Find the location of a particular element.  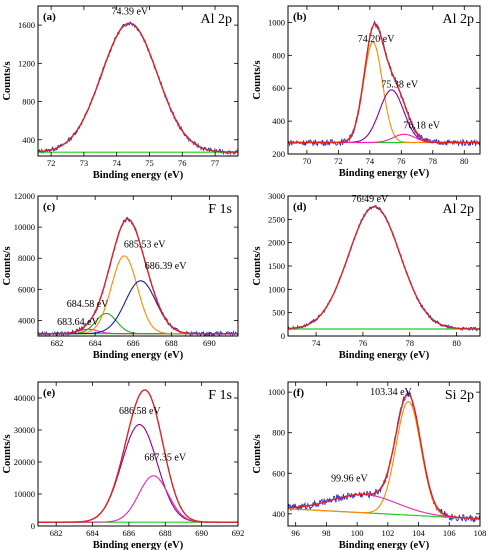

y-tick-label: 8000 is located at coordinates (26, 258).